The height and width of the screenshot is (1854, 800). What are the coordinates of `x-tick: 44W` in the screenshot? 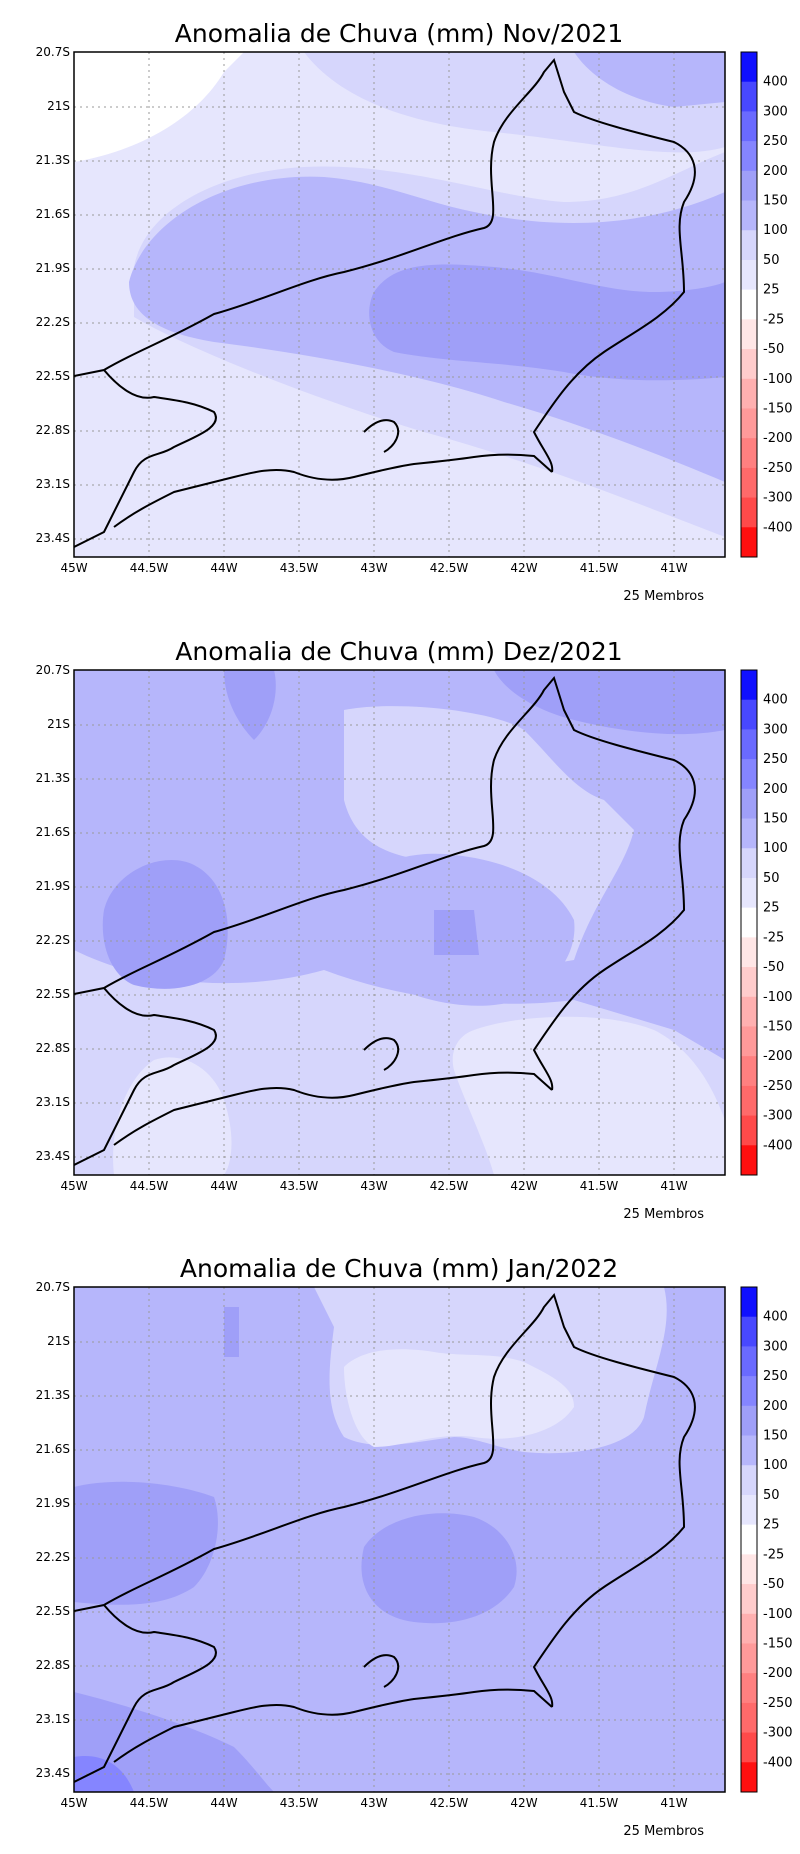 It's located at (223, 568).